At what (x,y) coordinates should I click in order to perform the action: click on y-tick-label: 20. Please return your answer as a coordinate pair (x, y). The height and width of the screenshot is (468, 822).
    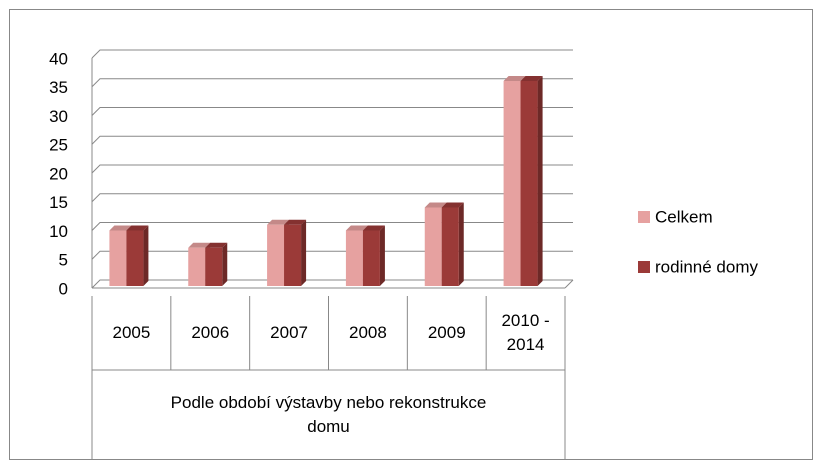
    Looking at the image, I should click on (58, 173).